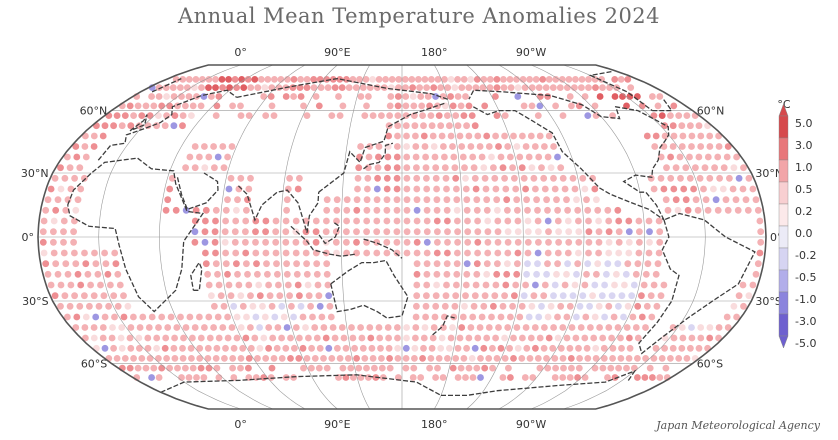  What do you see at coordinates (28, 237) in the screenshot?
I see `lat-label-left: 0°` at bounding box center [28, 237].